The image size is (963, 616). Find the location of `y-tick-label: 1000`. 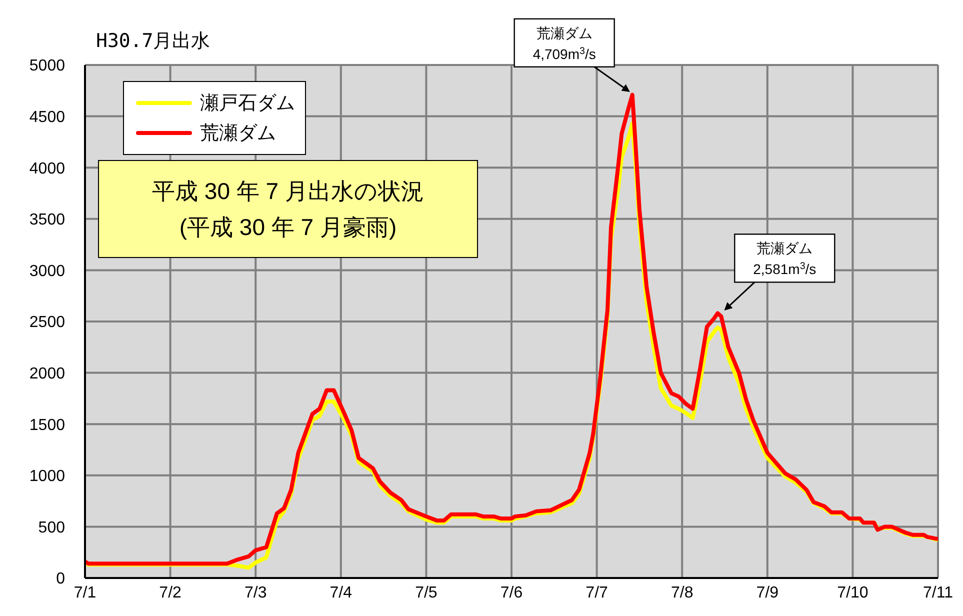

y-tick-label: 1000 is located at coordinates (47, 477).